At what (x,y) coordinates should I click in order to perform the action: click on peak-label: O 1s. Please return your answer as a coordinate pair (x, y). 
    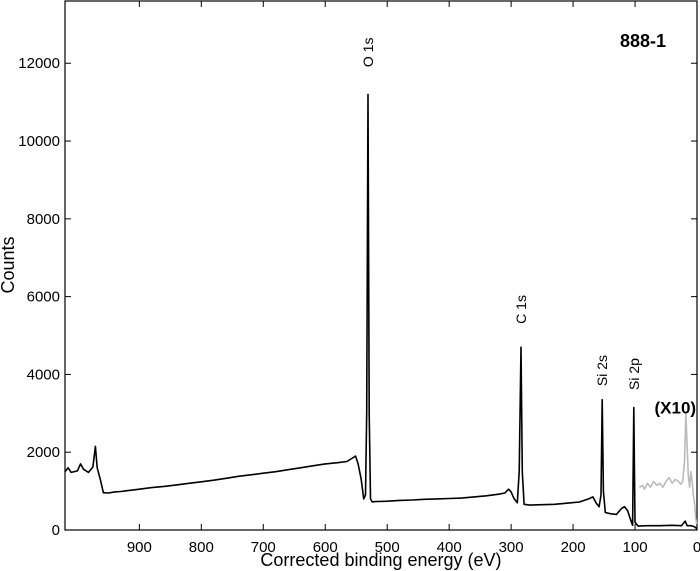
    Looking at the image, I should click on (368, 53).